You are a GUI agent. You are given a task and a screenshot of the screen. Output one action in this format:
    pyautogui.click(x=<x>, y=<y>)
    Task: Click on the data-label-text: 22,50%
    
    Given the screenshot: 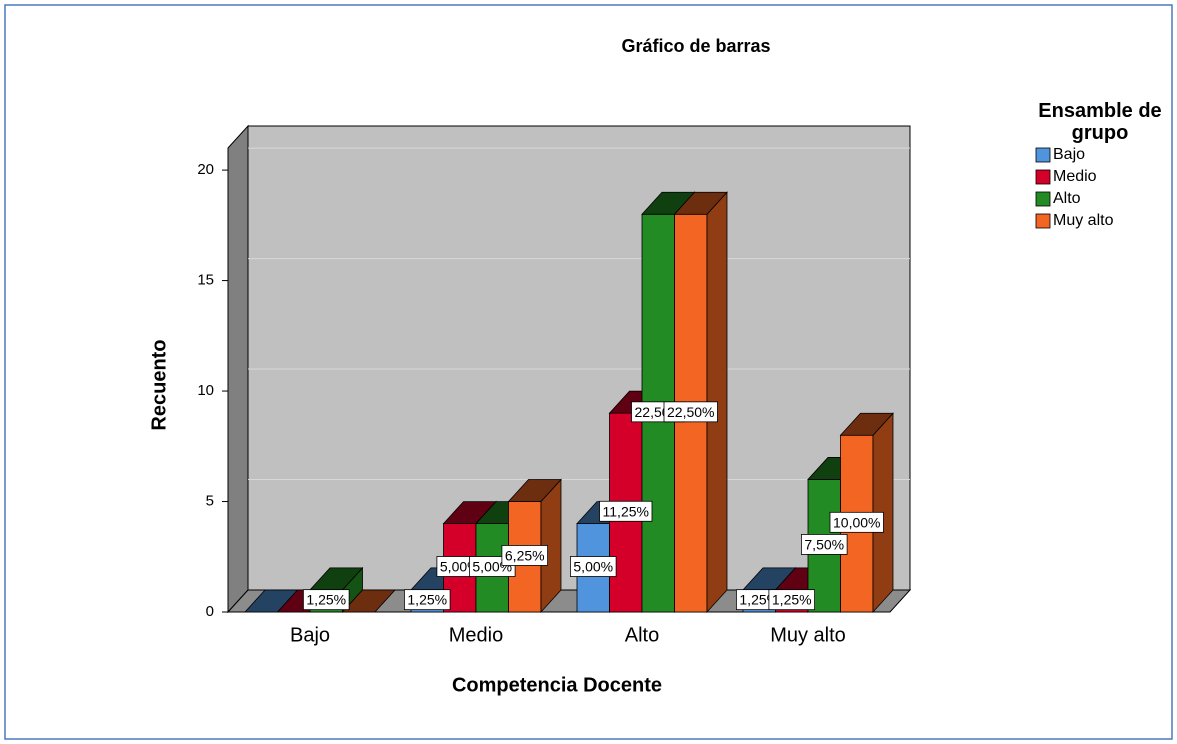 What is the action you would take?
    pyautogui.click(x=690, y=412)
    